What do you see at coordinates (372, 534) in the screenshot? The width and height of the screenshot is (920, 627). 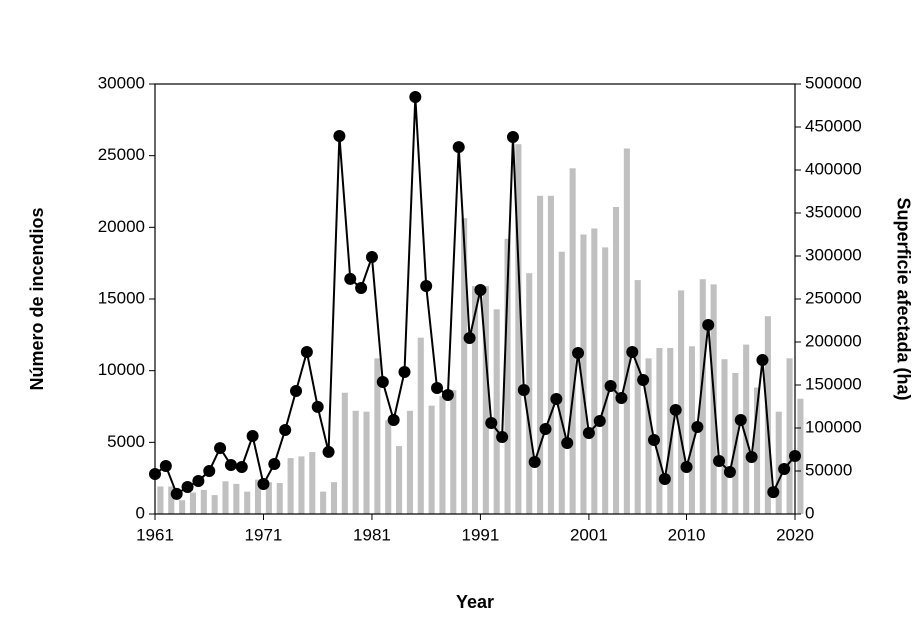 I see `x-tick-label: 1981` at bounding box center [372, 534].